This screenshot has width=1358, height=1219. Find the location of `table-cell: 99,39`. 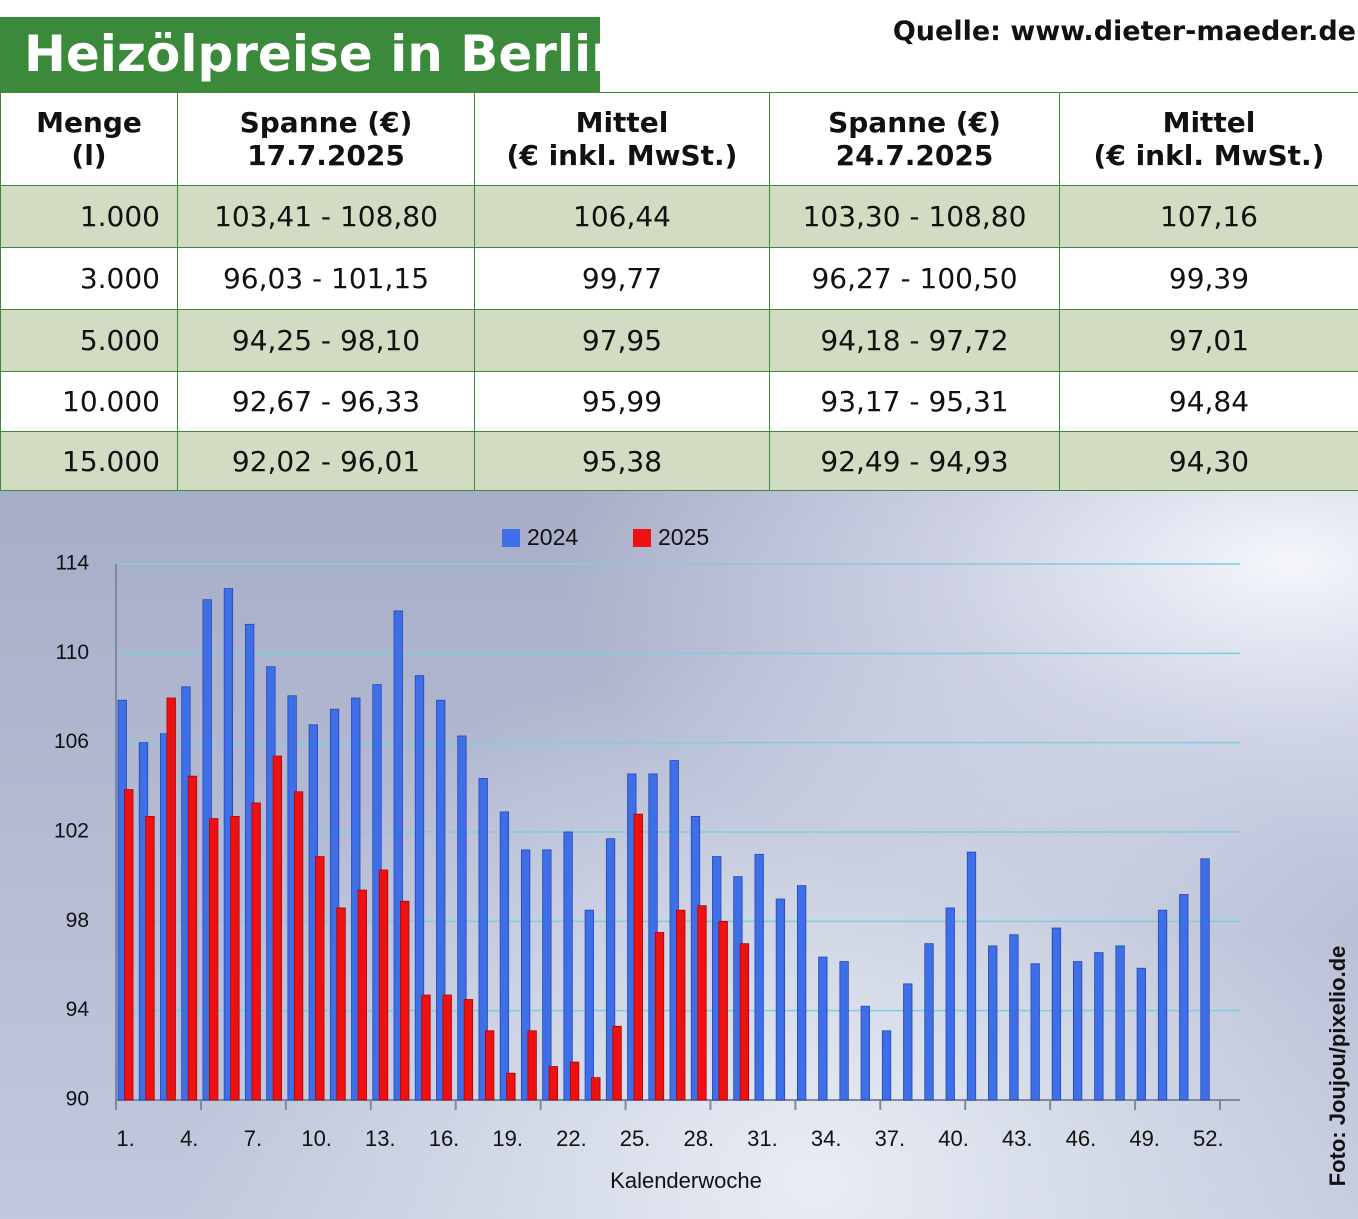

table-cell: 99,39 is located at coordinates (1208, 278).